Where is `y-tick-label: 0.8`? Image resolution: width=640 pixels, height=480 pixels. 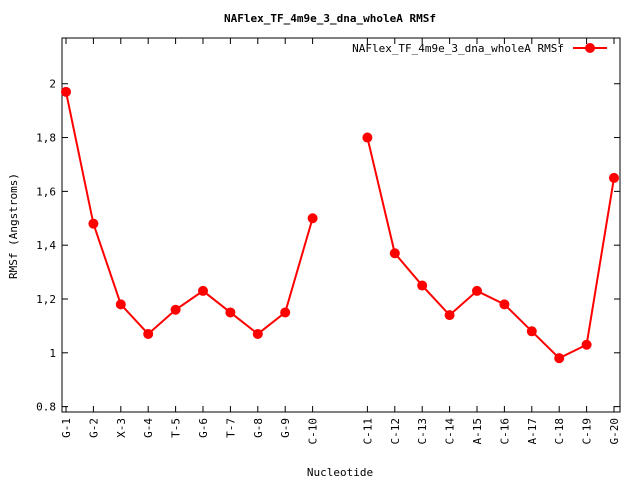
y-tick-label: 0.8 is located at coordinates (46, 407).